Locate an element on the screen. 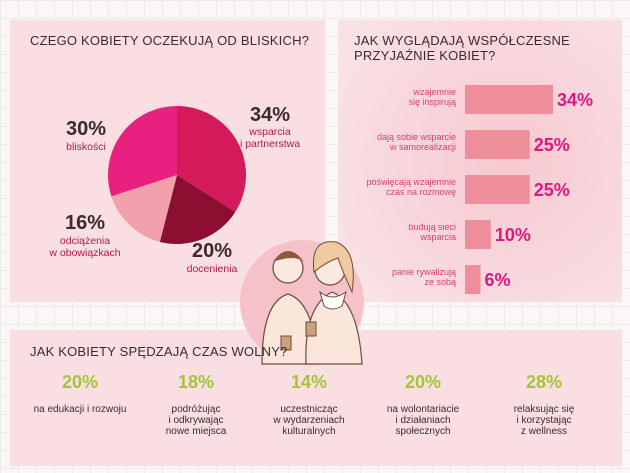 This screenshot has height=473, width=630. section-title: JAK KOBIETY SPĘDZAJĄ CZAS WOLNY? is located at coordinates (159, 351).